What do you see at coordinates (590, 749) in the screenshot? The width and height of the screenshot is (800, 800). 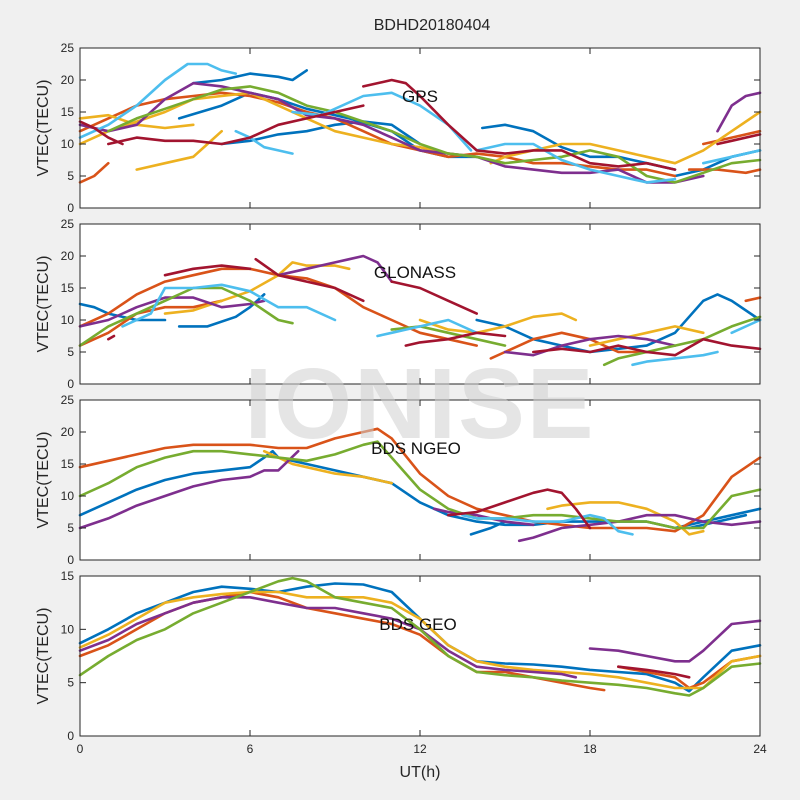 I see `x-tick-label: 18` at bounding box center [590, 749].